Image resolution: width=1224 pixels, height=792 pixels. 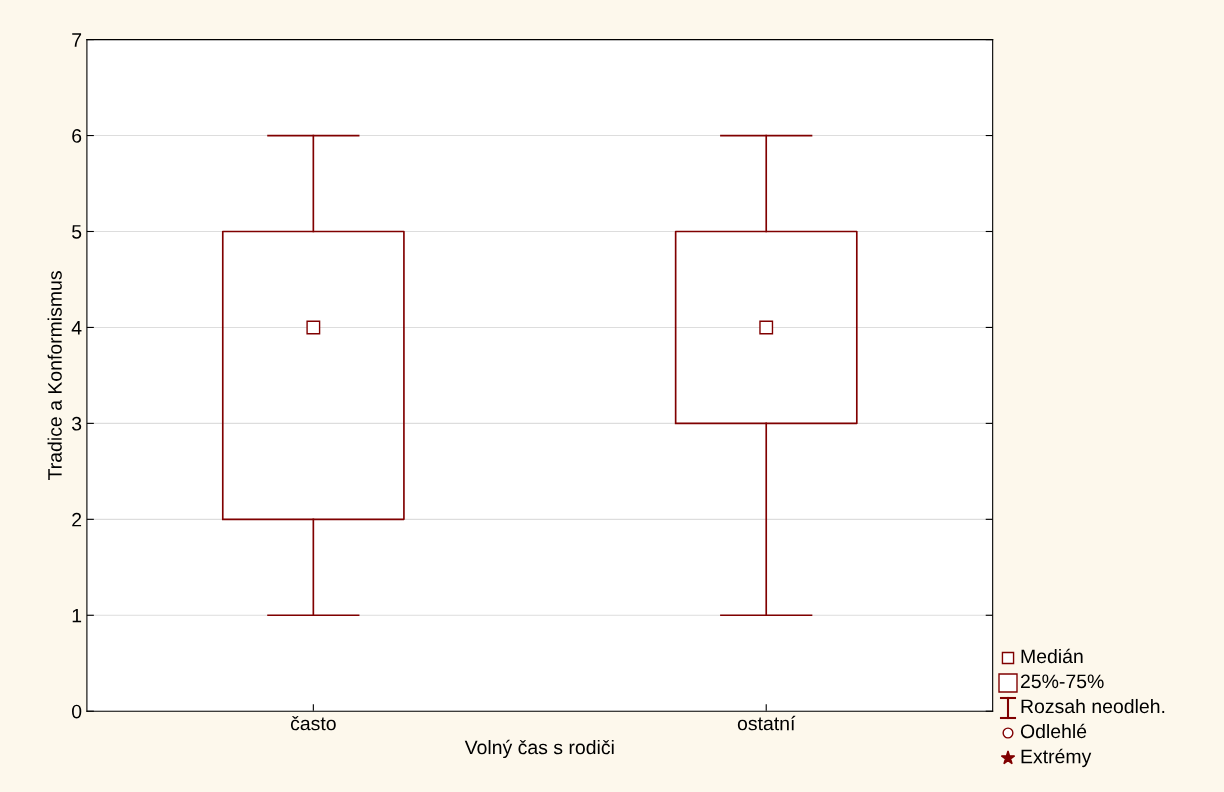 What do you see at coordinates (76, 328) in the screenshot?
I see `y-tick-label: 4` at bounding box center [76, 328].